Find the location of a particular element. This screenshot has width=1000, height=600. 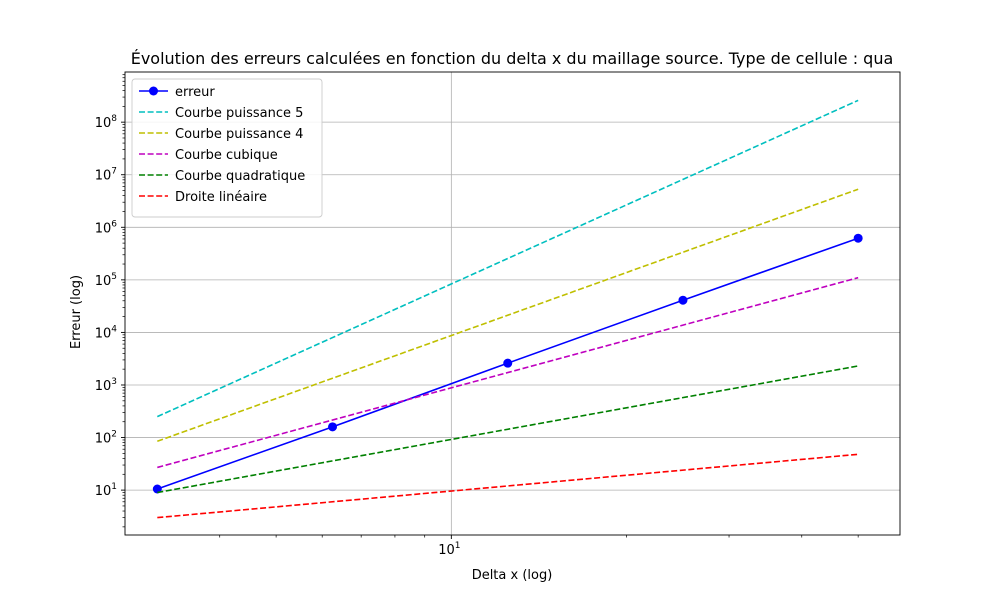

y-tick-label: 10⁸ is located at coordinates (106, 122).